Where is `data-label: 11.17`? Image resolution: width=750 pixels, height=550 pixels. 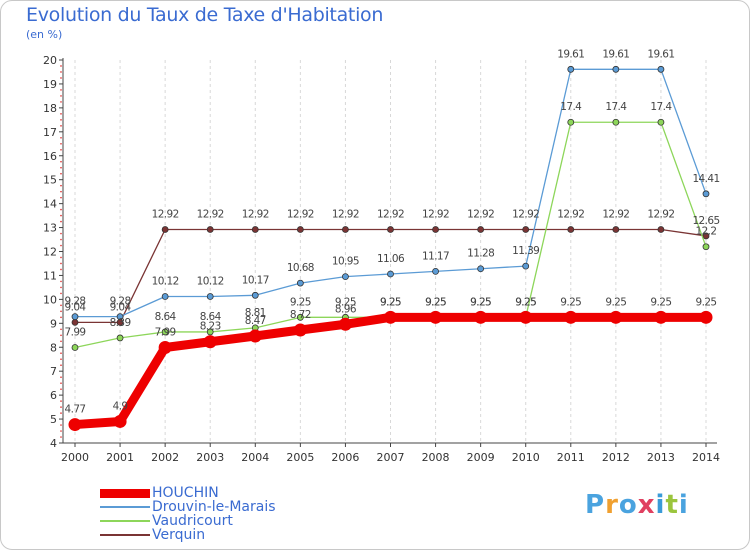
data-label: 11.17 is located at coordinates (435, 256).